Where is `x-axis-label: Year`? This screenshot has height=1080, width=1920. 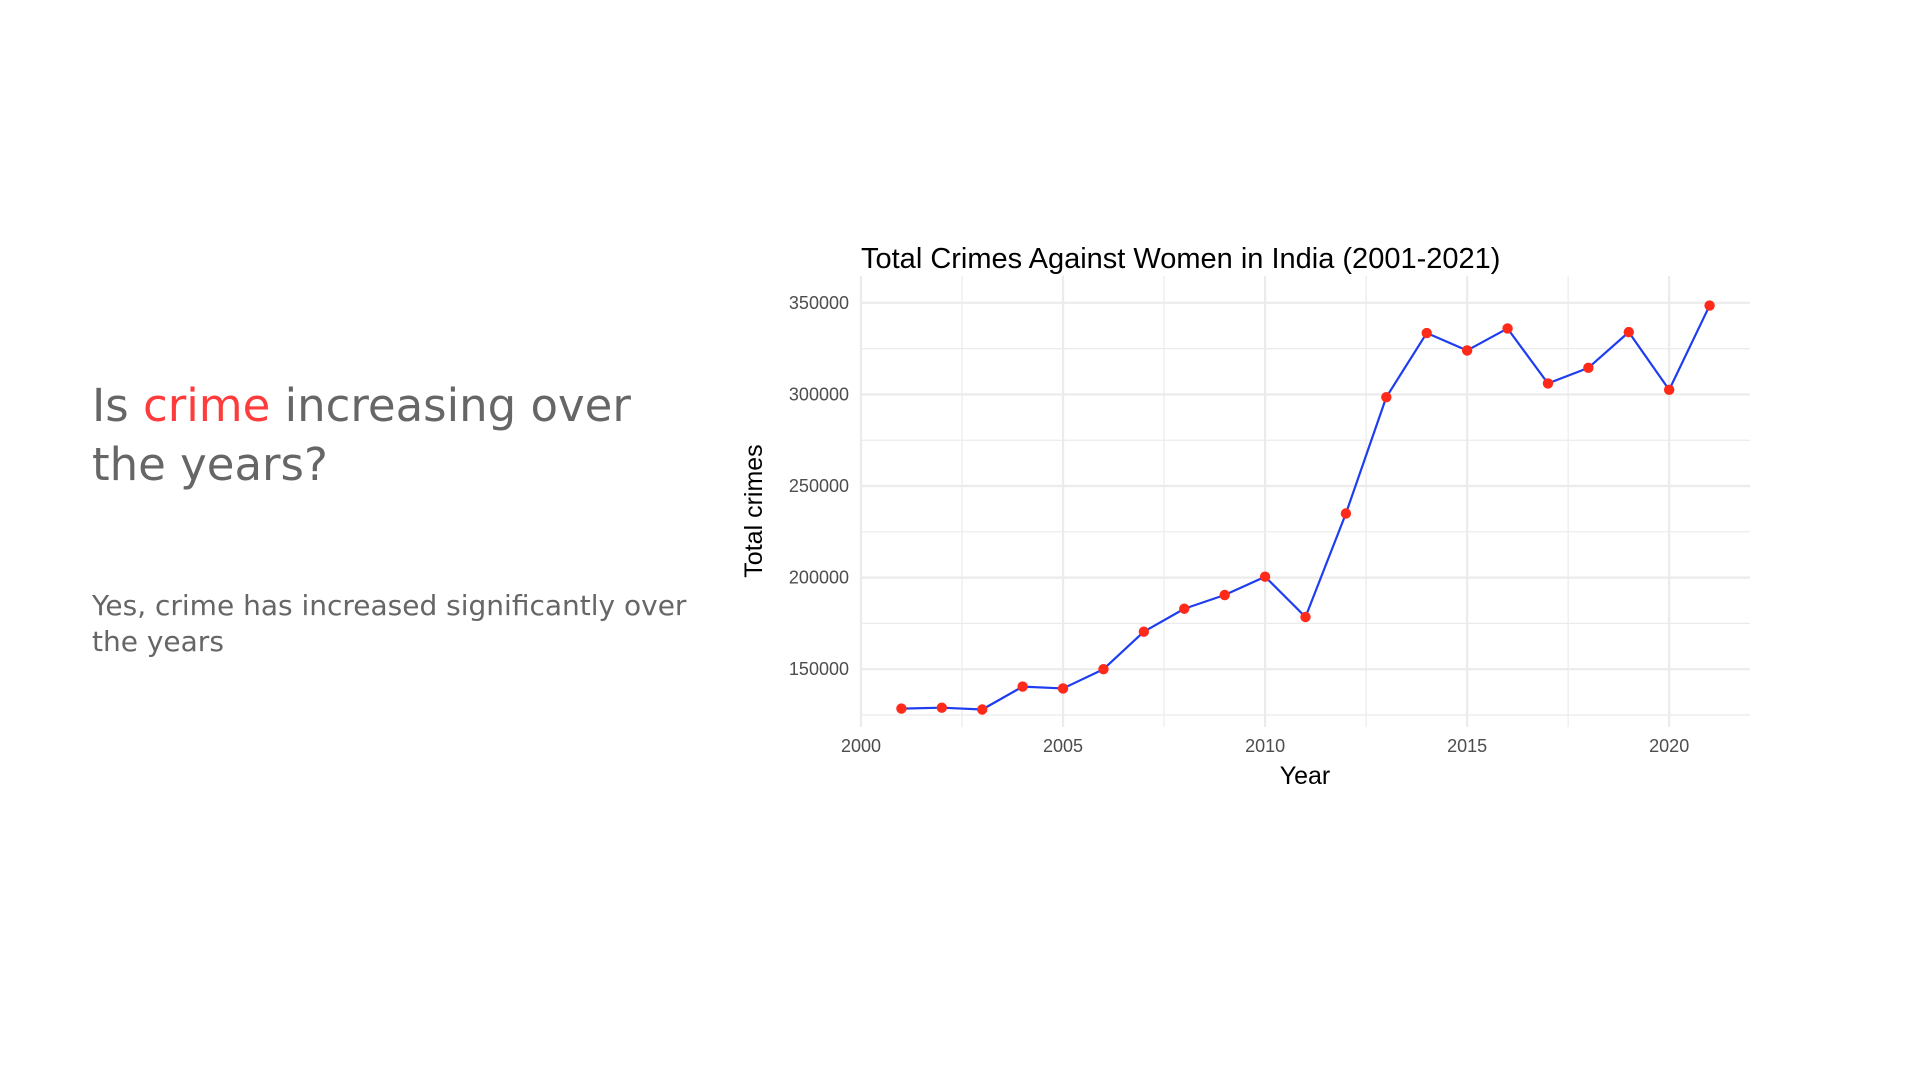
x-axis-label: Year is located at coordinates (1305, 776).